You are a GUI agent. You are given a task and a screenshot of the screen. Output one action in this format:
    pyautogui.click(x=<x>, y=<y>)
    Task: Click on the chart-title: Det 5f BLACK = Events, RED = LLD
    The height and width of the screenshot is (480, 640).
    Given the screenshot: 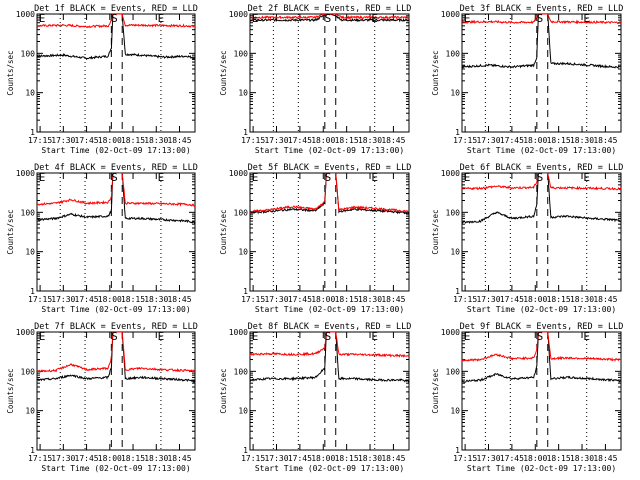 What is the action you would take?
    pyautogui.click(x=330, y=168)
    